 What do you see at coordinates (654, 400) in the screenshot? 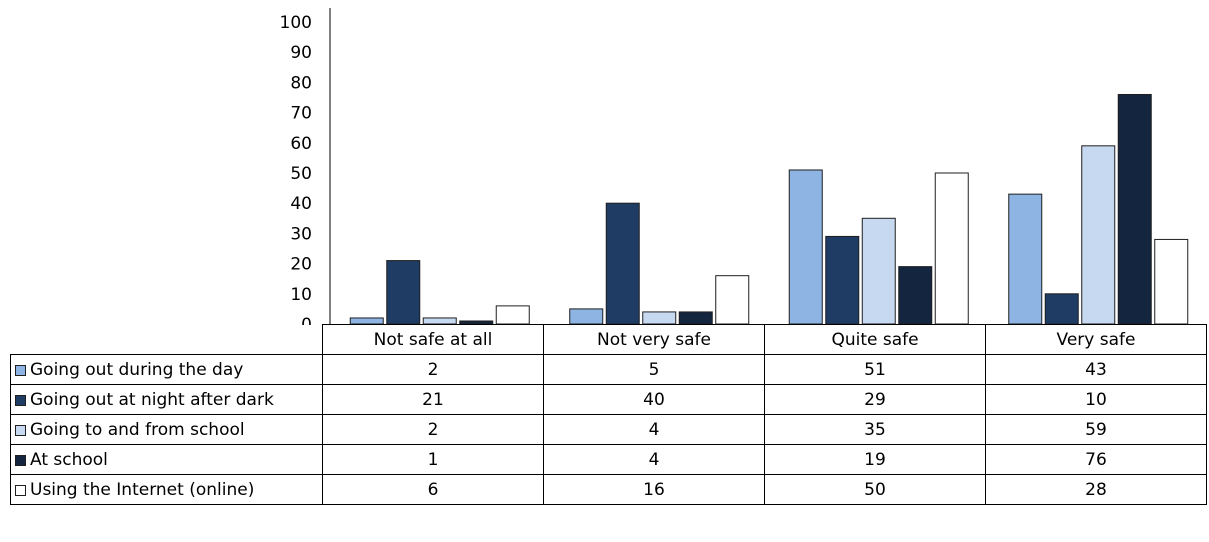
I see `table-cell: 40` at bounding box center [654, 400].